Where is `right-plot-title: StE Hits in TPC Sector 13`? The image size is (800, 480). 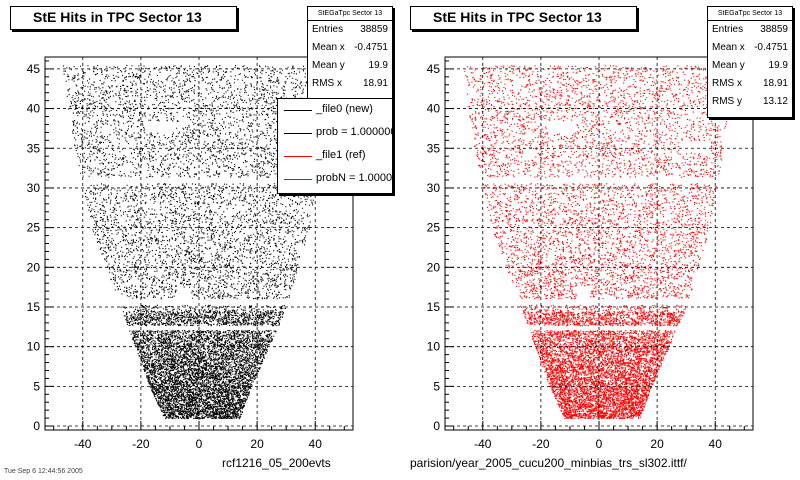
right-plot-title: StE Hits in TPC Sector 13 is located at coordinates (523, 18).